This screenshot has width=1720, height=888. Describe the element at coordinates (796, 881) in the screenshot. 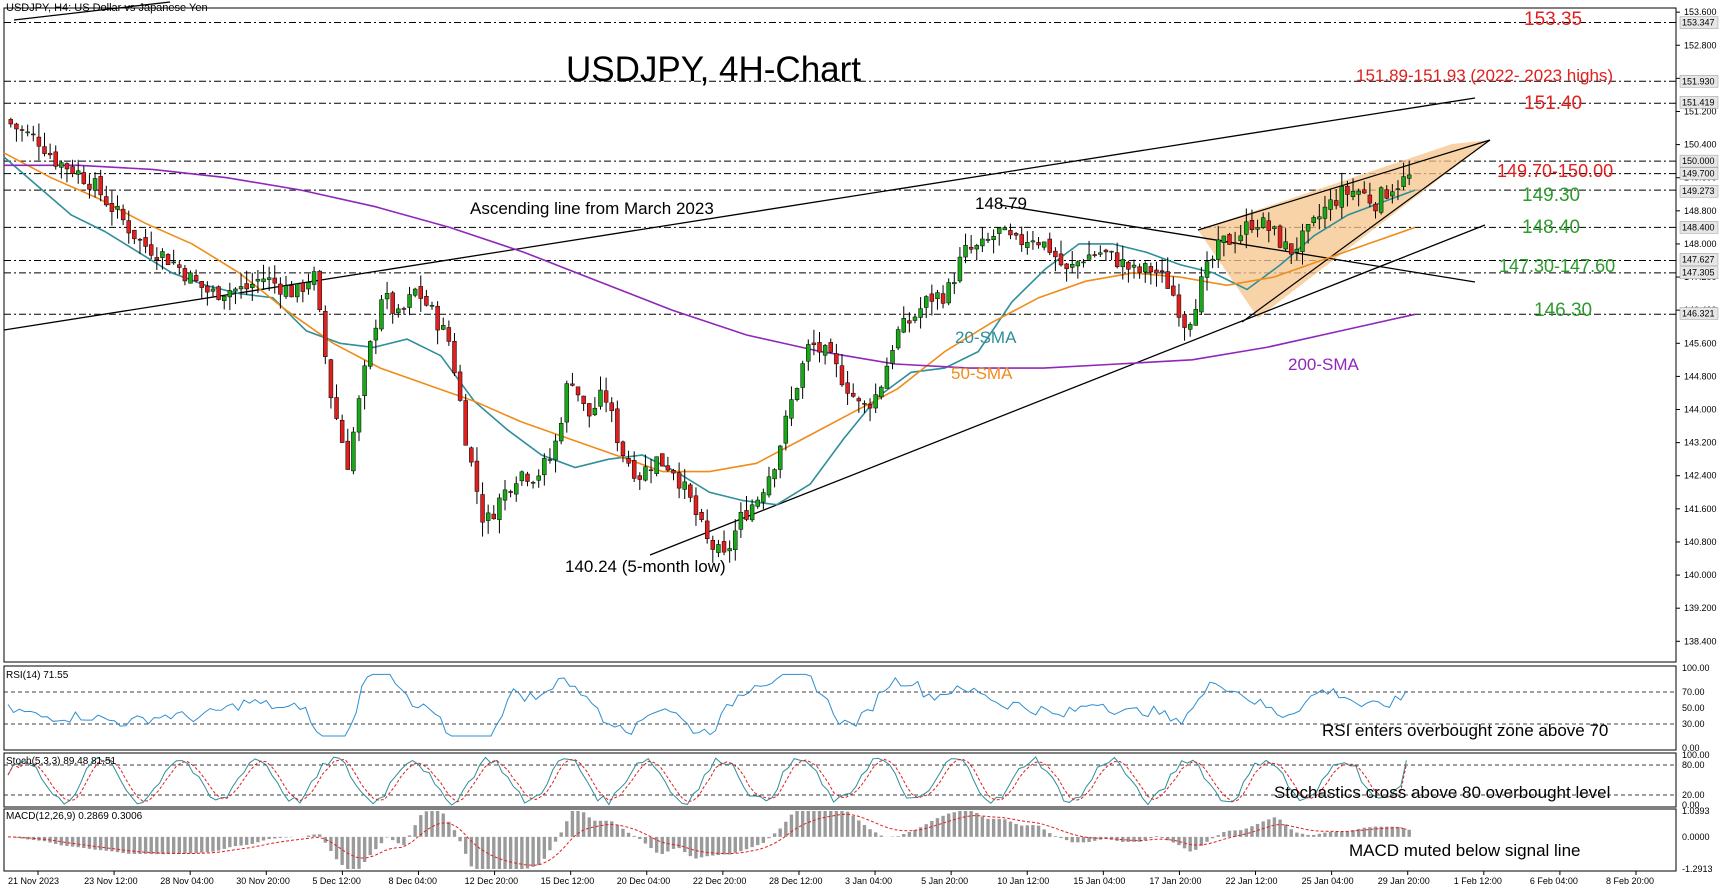

I see `time-tick-label: 28 Dec 12:00` at that location.